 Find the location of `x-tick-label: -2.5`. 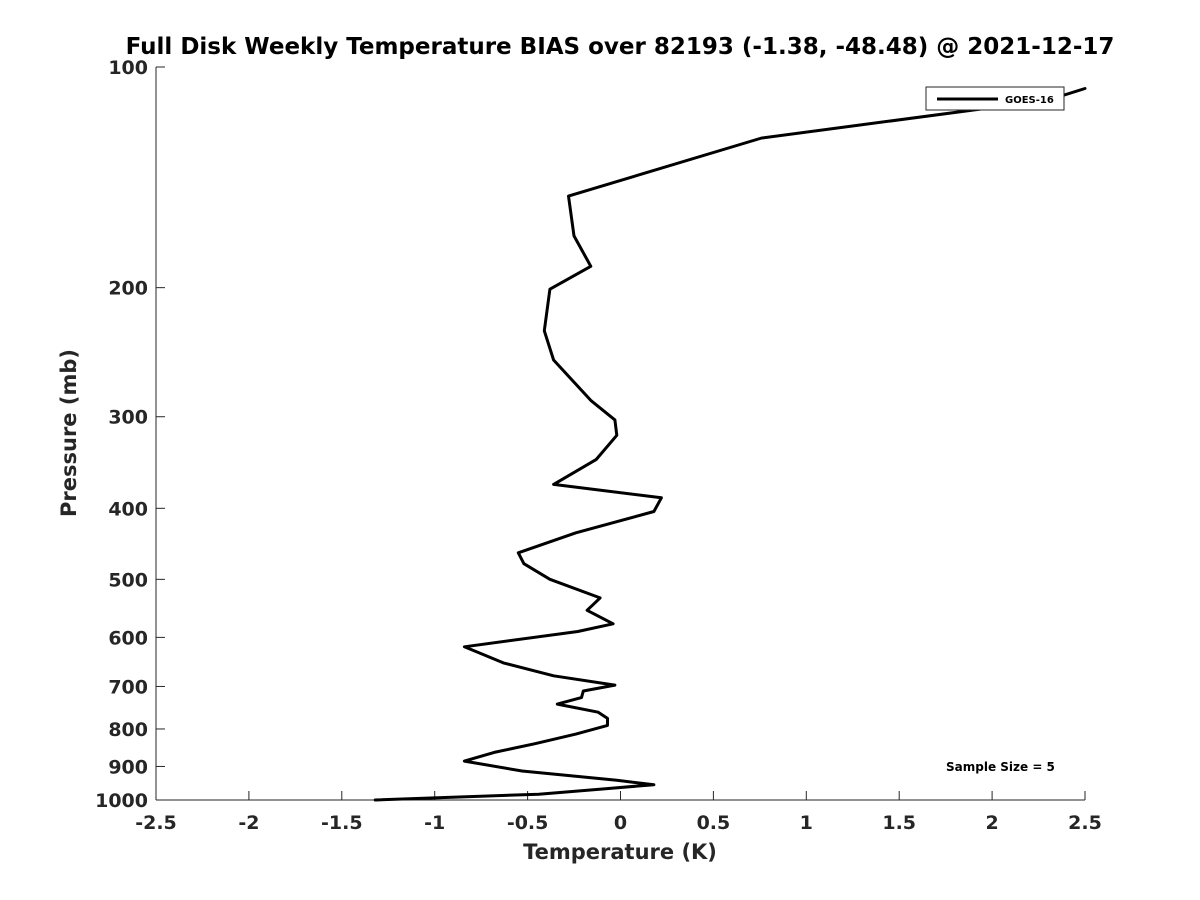

x-tick-label: -2.5 is located at coordinates (156, 823).